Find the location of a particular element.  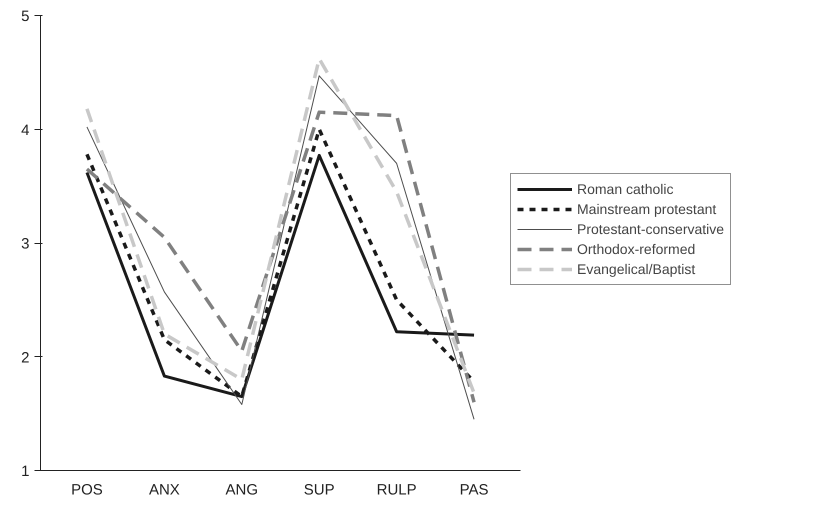

y-tick-label: 5 is located at coordinates (25, 16).